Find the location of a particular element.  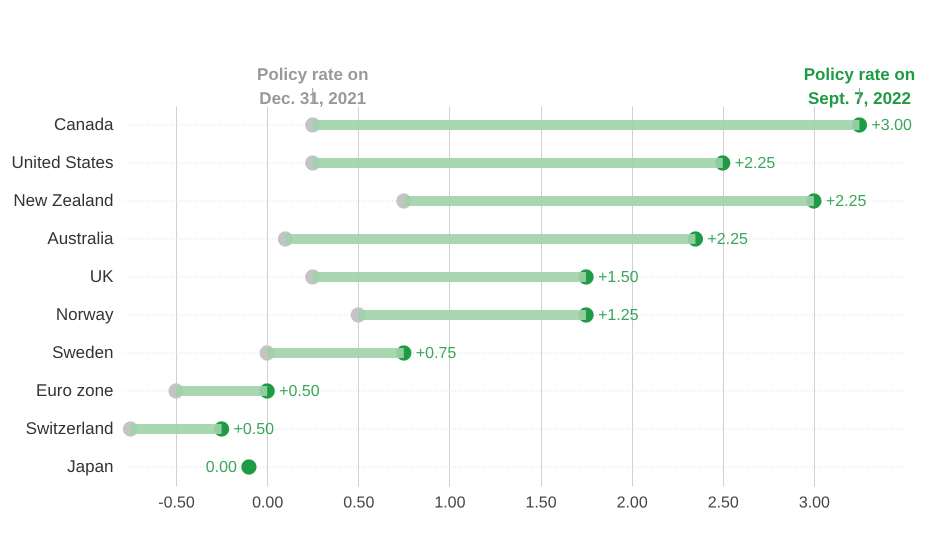

x-tick-label: 1.00 is located at coordinates (450, 503).